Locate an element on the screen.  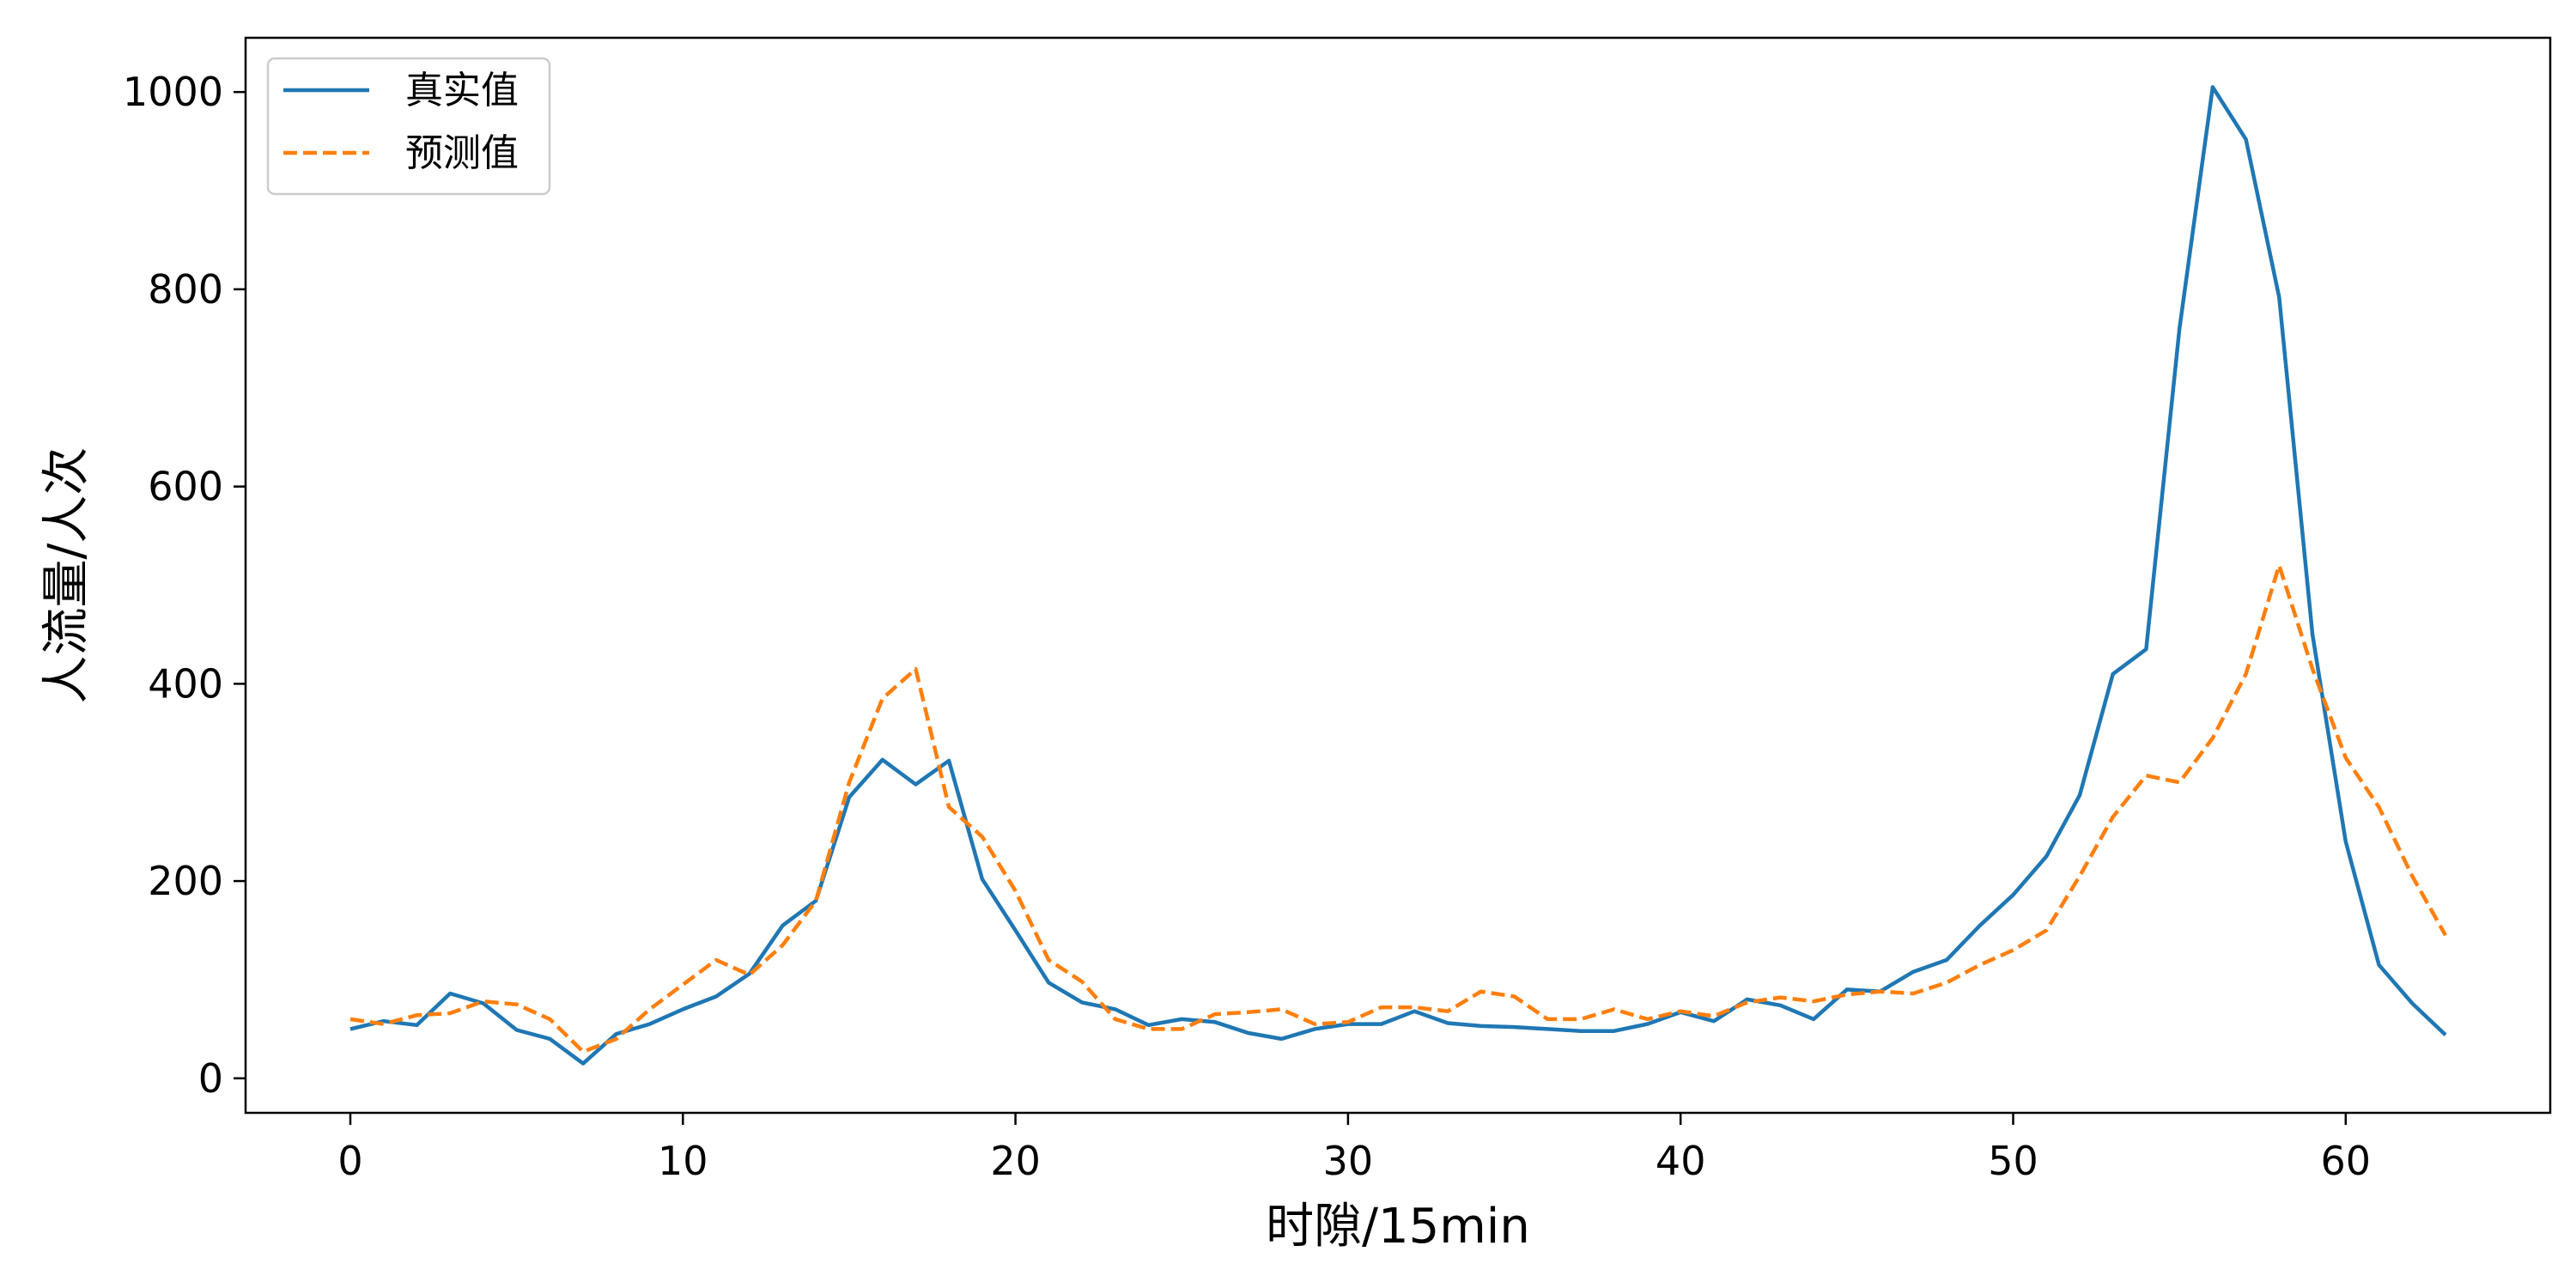
legend-label-2: 预测值 is located at coordinates (462, 153).